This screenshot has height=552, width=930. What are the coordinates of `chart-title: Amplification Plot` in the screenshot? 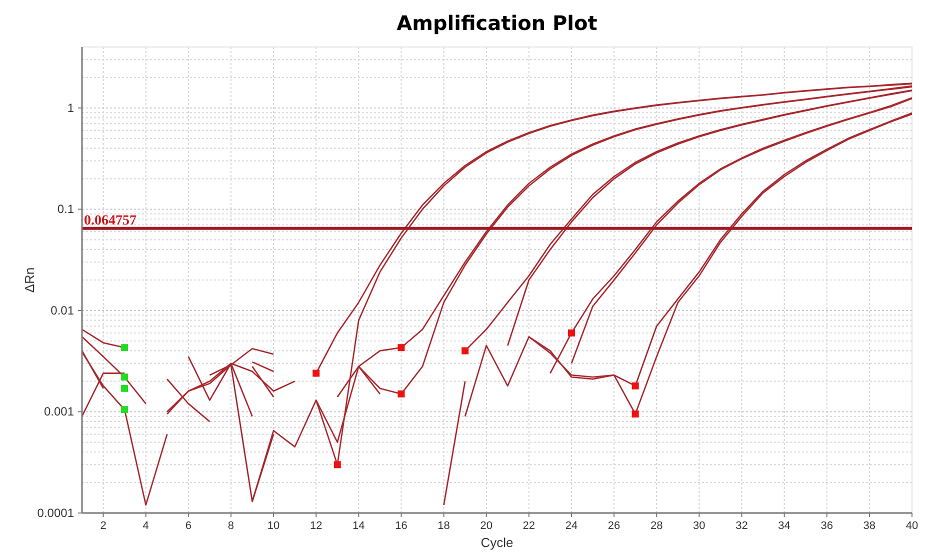 It's located at (497, 23).